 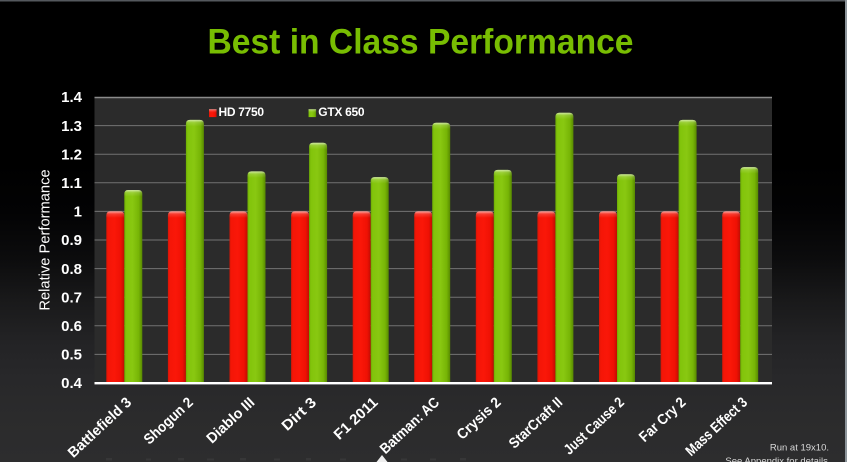 What do you see at coordinates (71, 154) in the screenshot?
I see `svg-text: 1.2` at bounding box center [71, 154].